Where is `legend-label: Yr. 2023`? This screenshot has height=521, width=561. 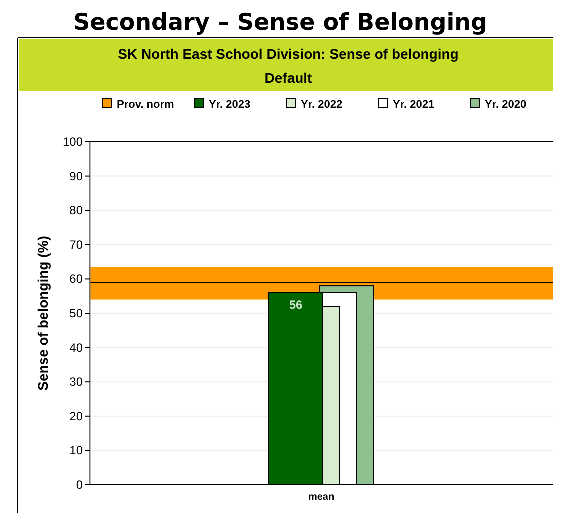 legend-label: Yr. 2023 is located at coordinates (230, 105).